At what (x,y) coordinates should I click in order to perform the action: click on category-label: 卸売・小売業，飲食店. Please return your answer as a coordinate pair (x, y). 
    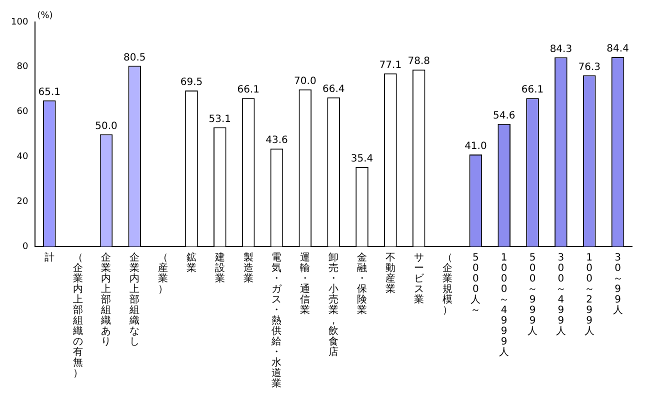
    Looking at the image, I should click on (333, 305).